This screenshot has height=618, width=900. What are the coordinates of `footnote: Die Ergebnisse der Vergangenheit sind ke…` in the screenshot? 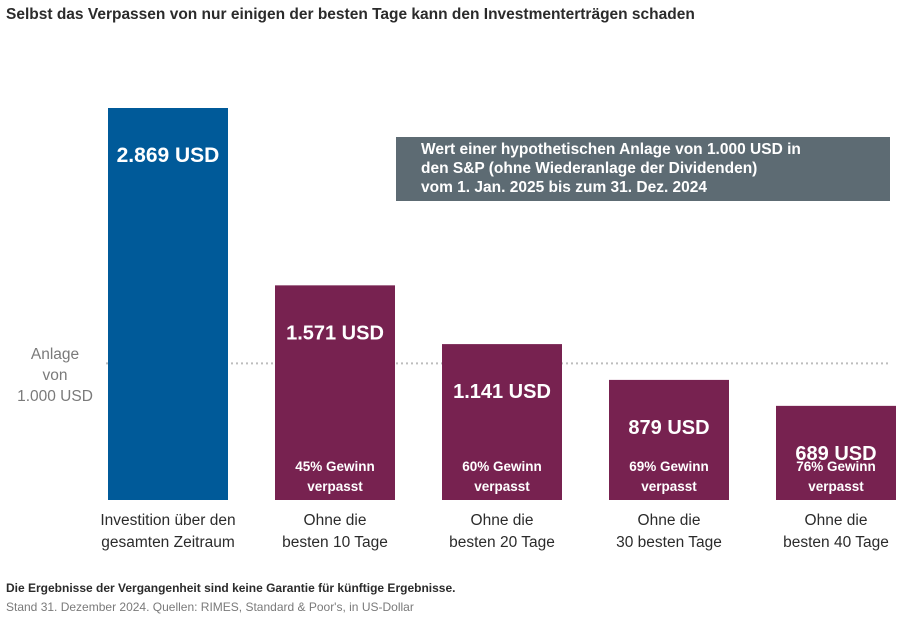 It's located at (231, 588).